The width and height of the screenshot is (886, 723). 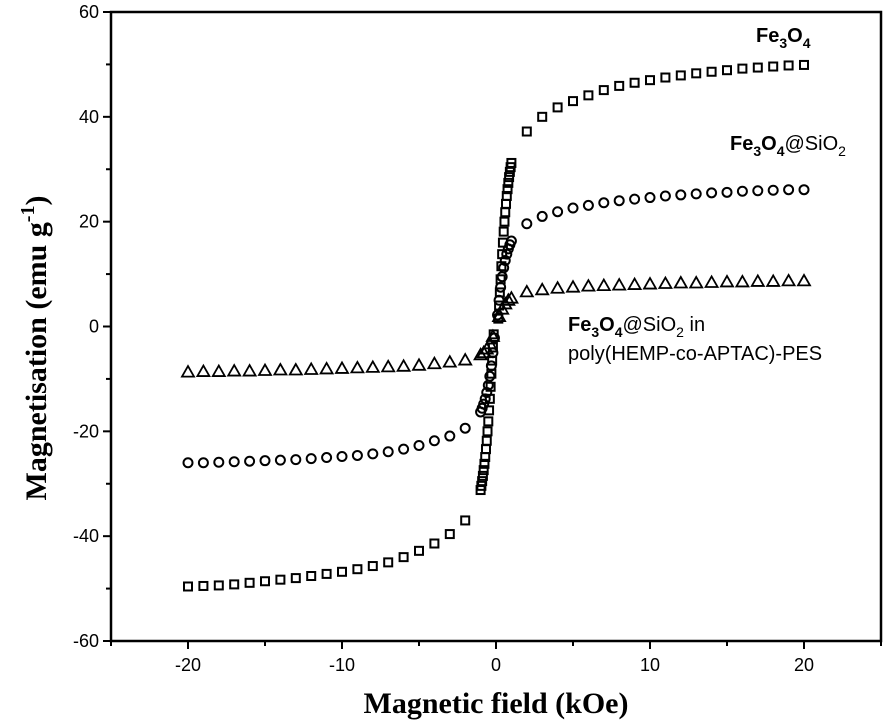 I want to click on y-tick-label: 0, so click(x=94, y=327).